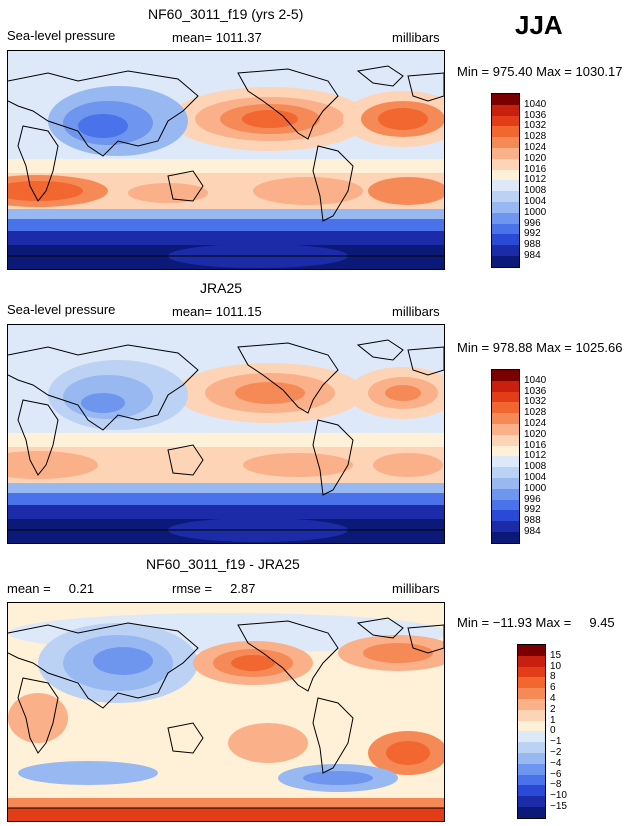  What do you see at coordinates (51, 588) in the screenshot?
I see `panel-3-mean: mean = 0.21` at bounding box center [51, 588].